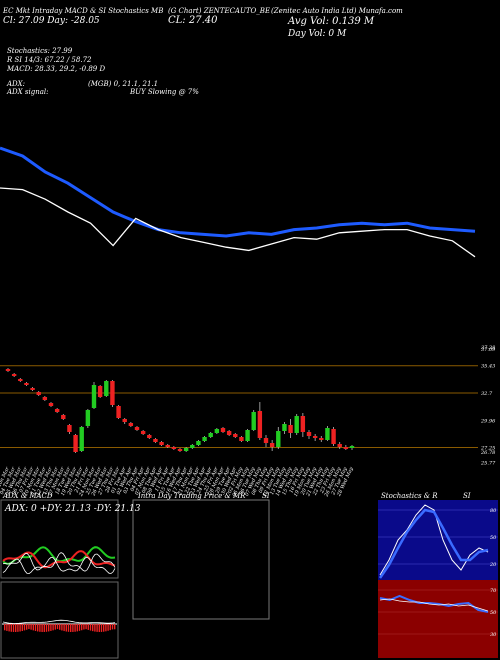  Describe the element at coordinates (331, 21) in the screenshot. I see `avg-vol-label: Avg Vol: 0.139 M` at that location.